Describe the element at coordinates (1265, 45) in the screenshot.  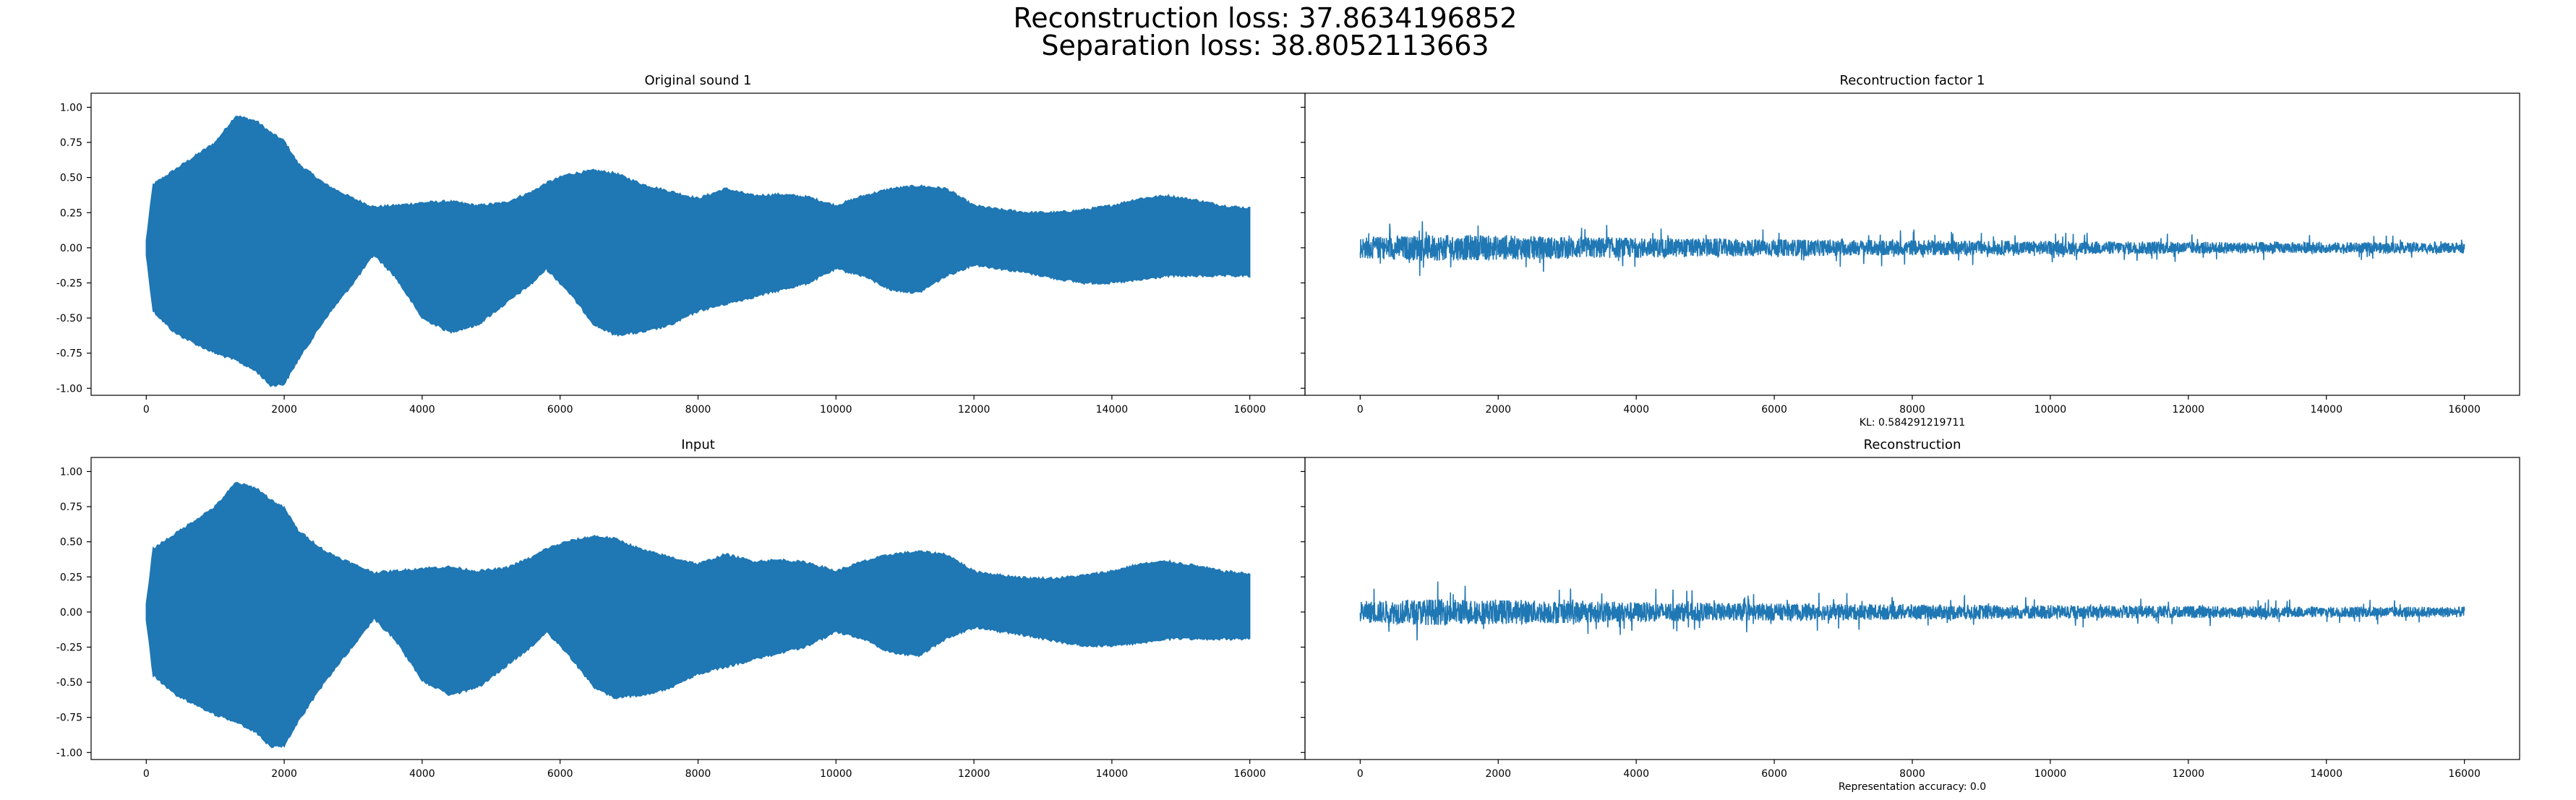
I see `suptitle-line-2: Separation loss: 38.8052113663` at that location.